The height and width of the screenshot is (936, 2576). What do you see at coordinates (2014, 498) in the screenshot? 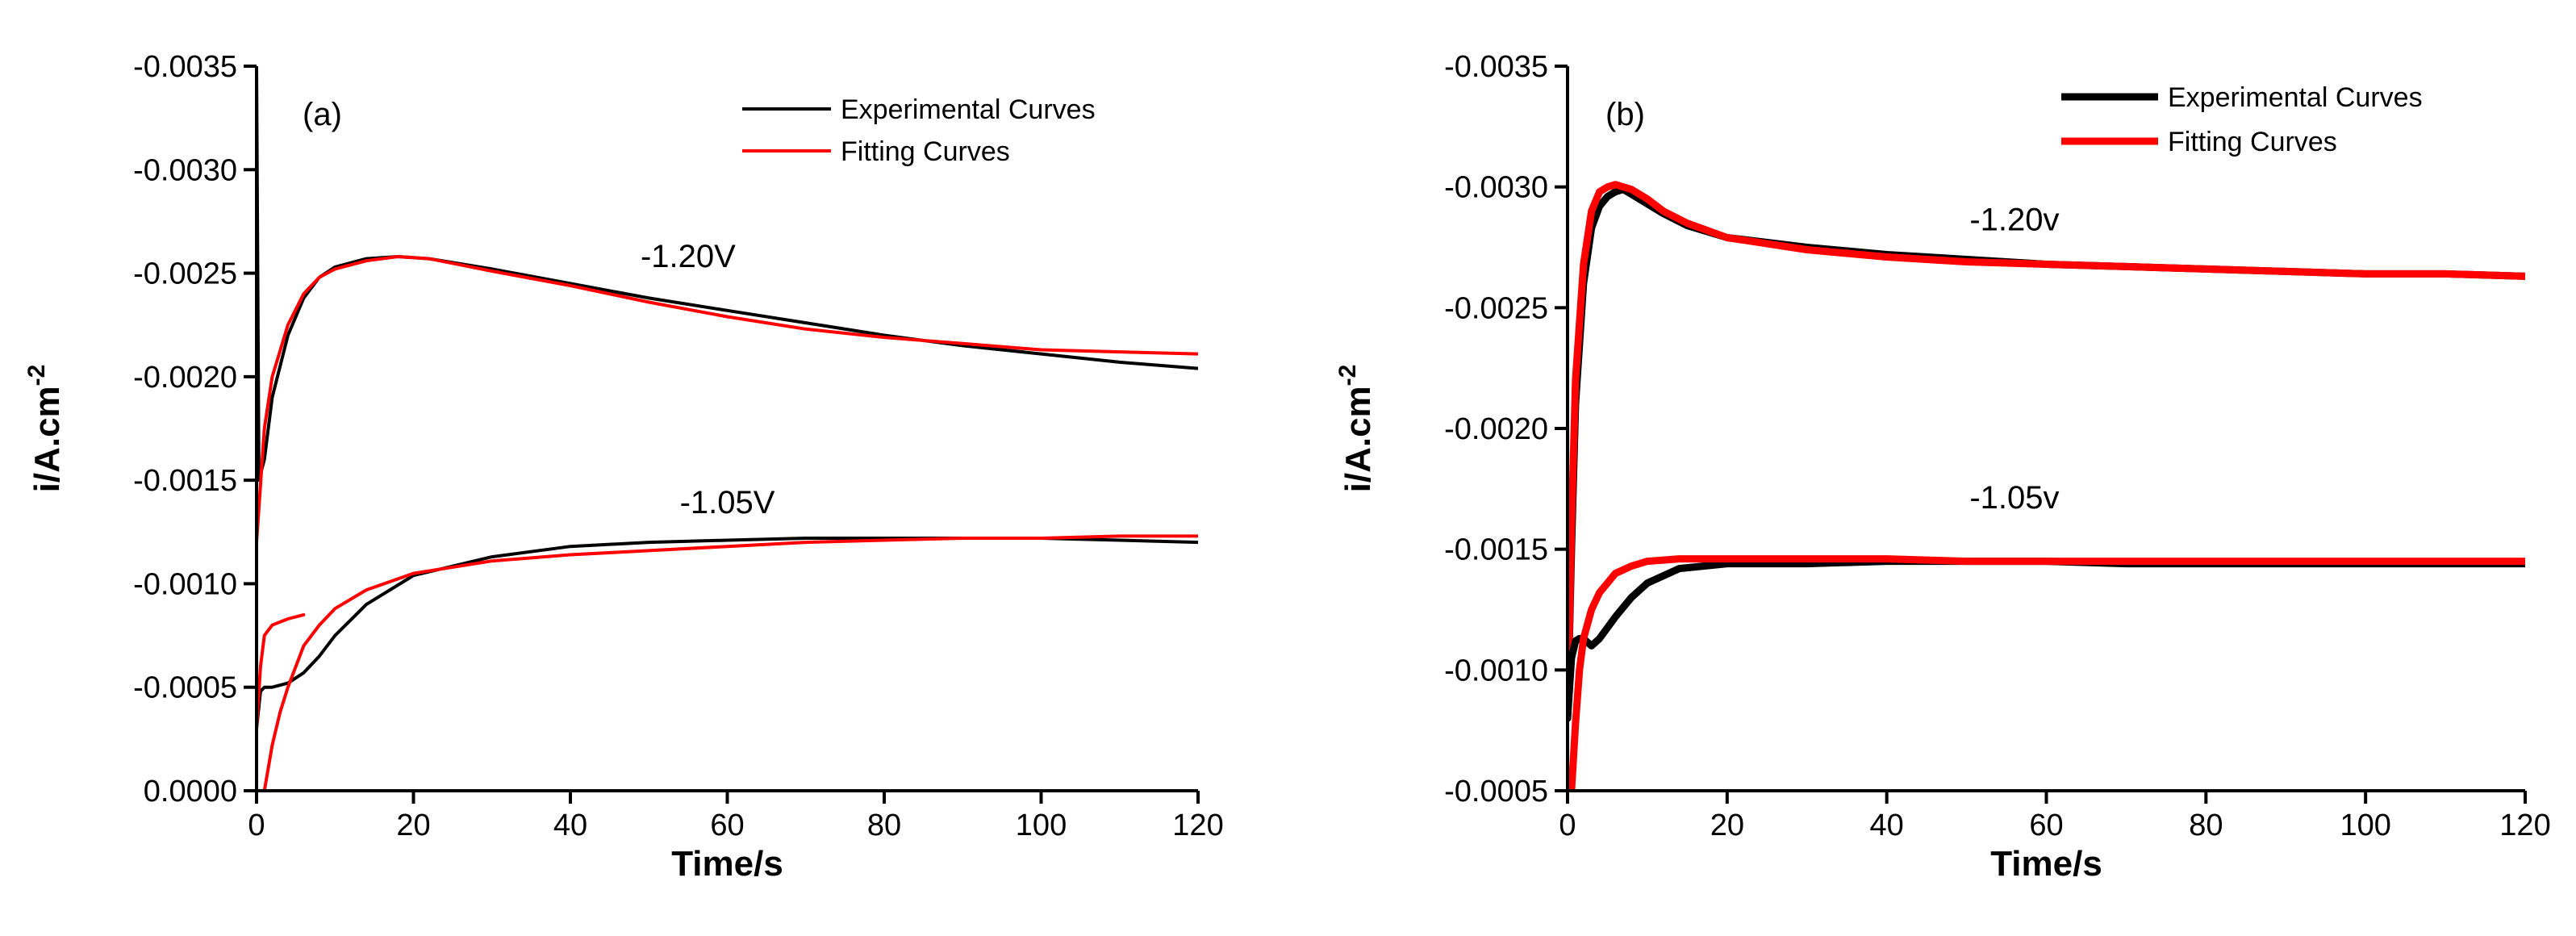
I see `curve-annotation: -1.05v` at bounding box center [2014, 498].